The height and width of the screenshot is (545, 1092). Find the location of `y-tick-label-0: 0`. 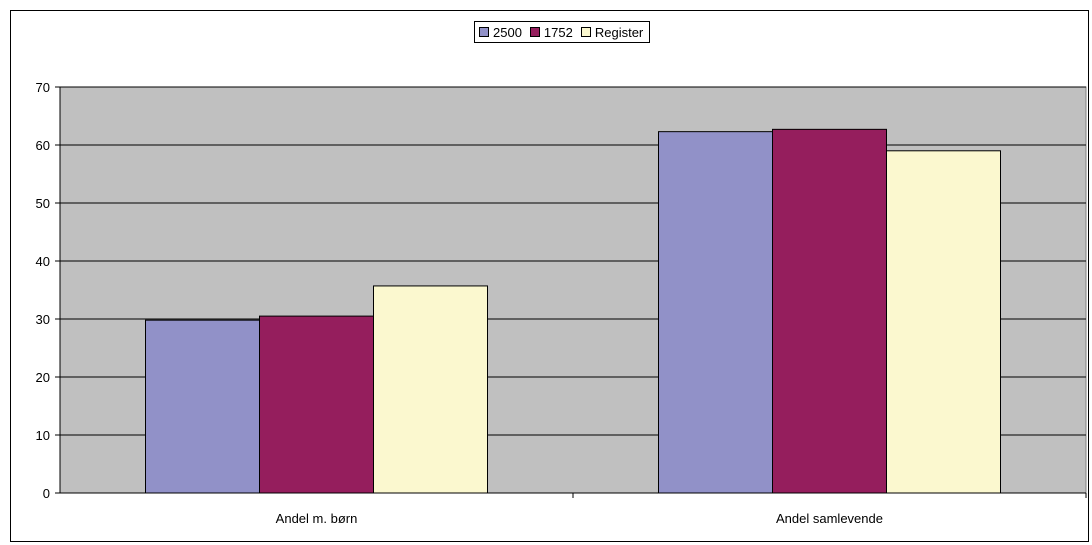

y-tick-label-0: 0 is located at coordinates (46, 493).